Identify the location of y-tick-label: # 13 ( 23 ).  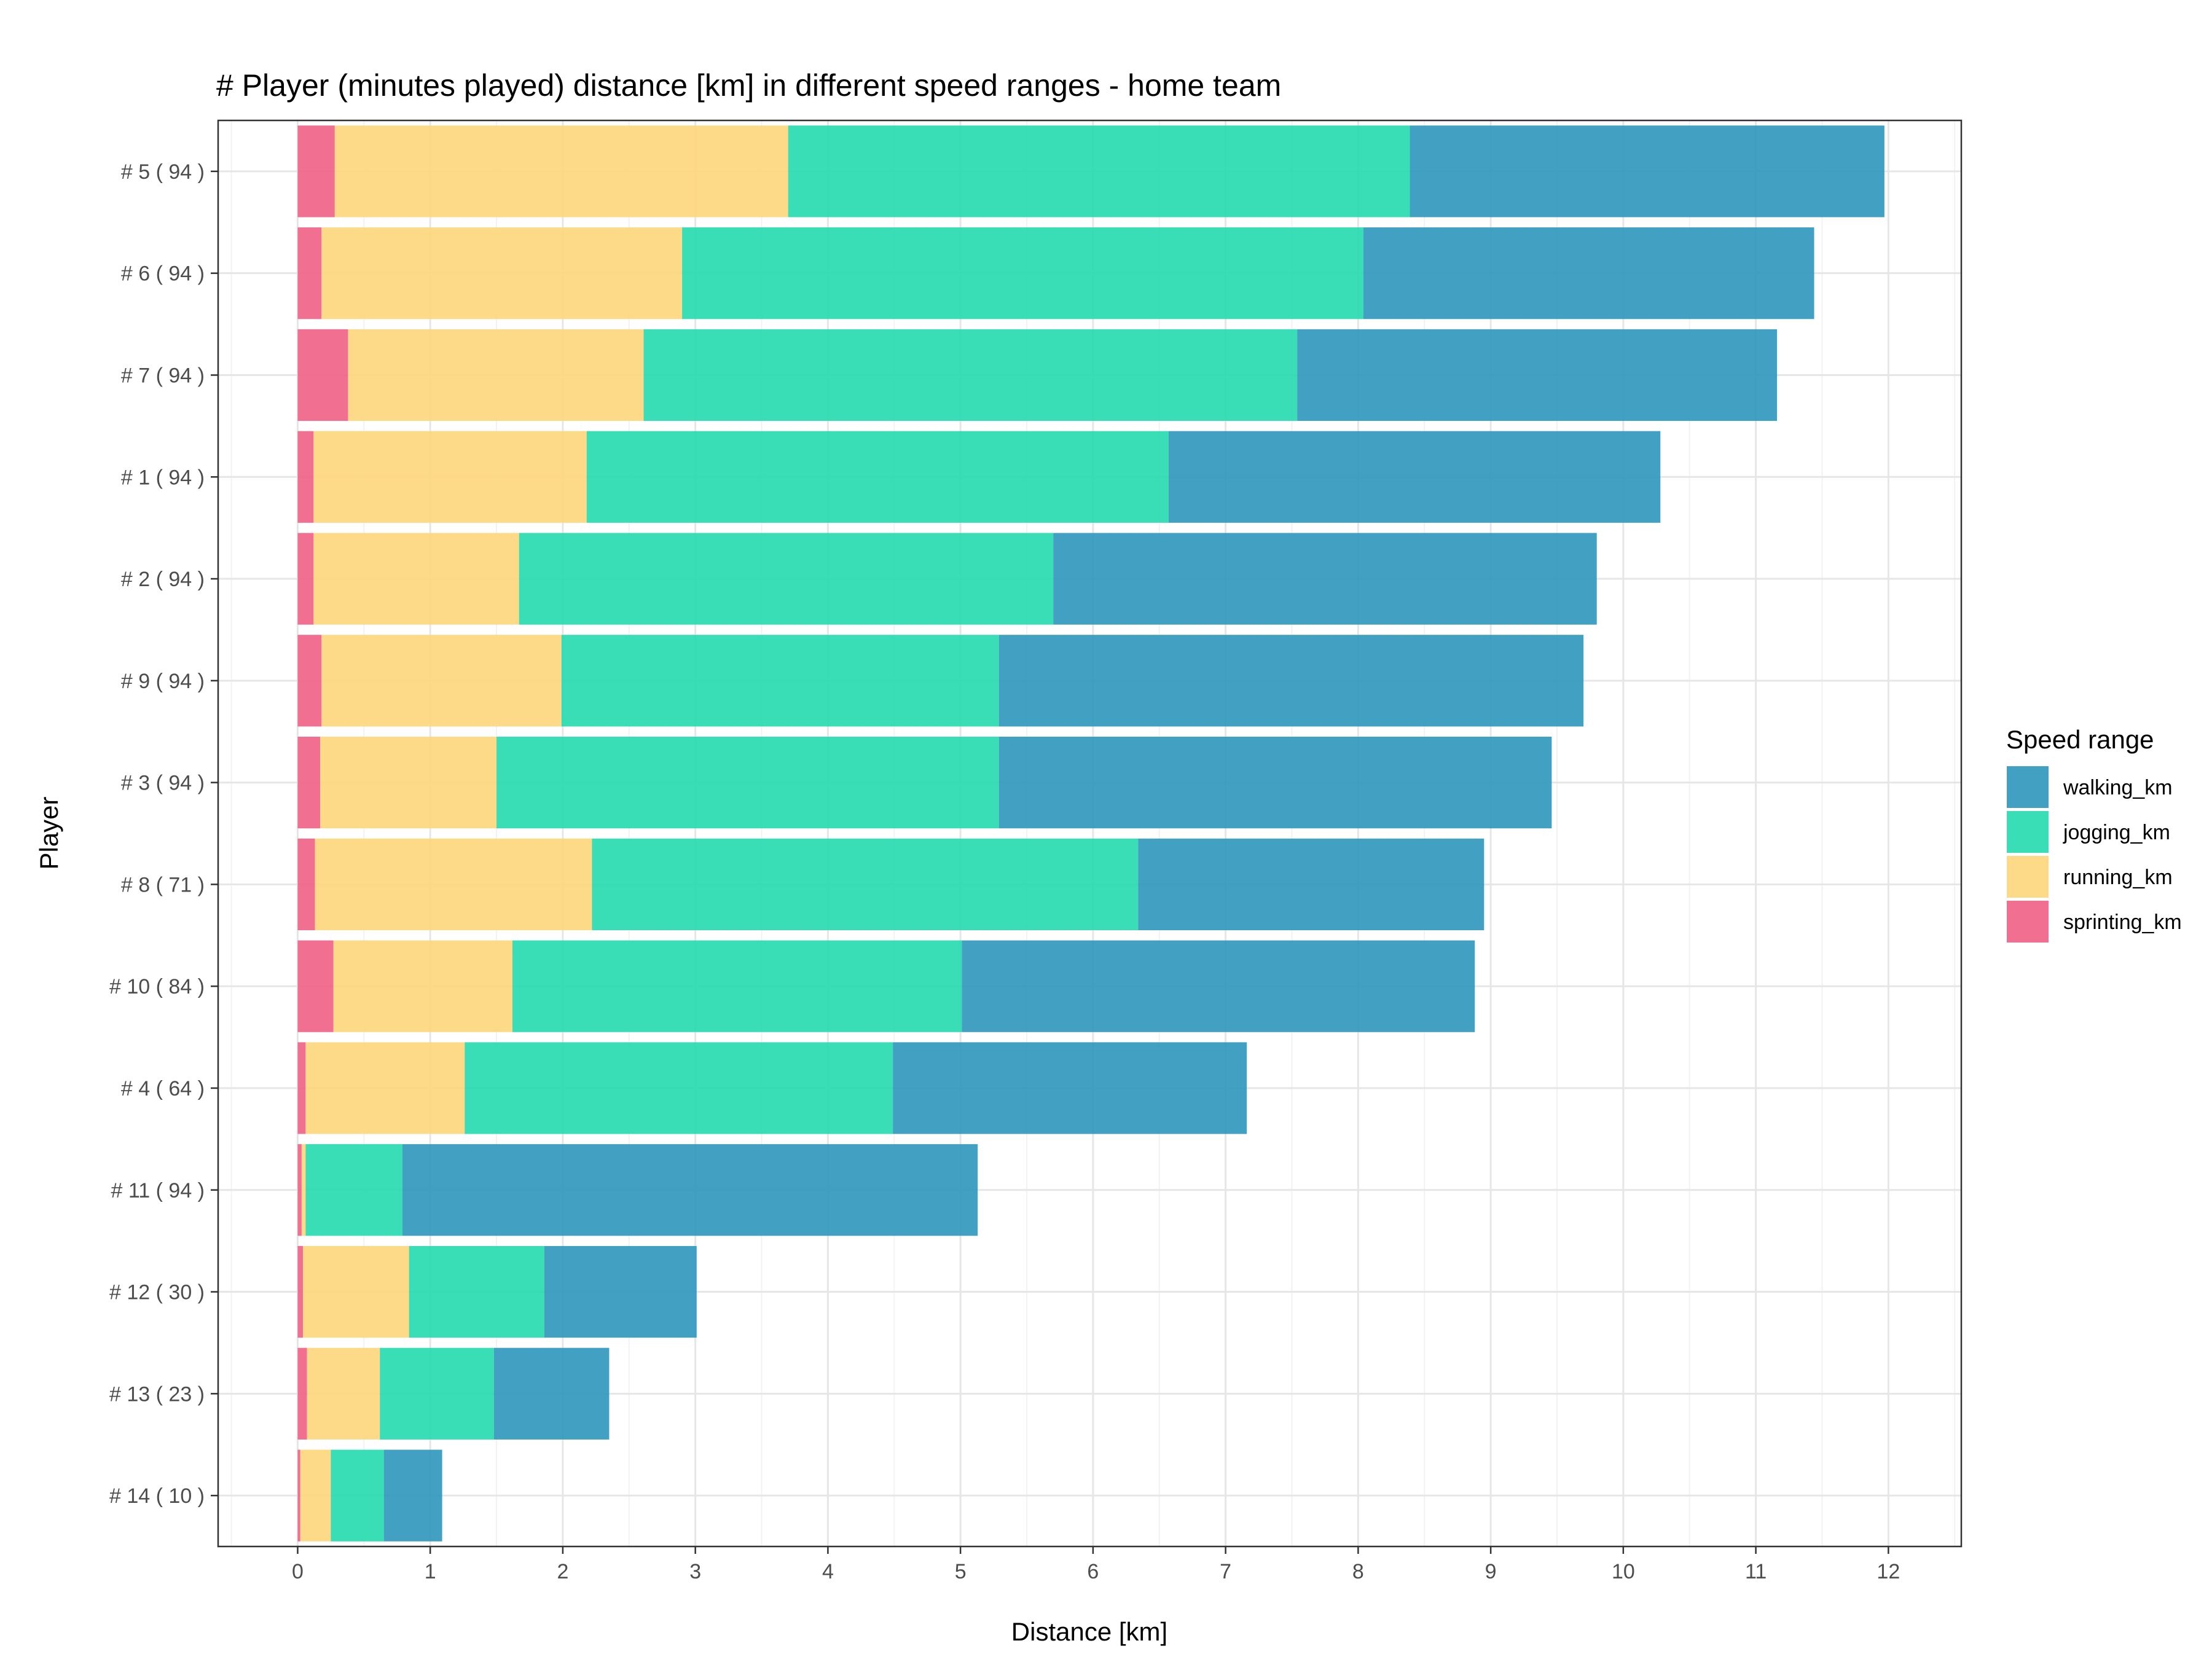
(157, 1394).